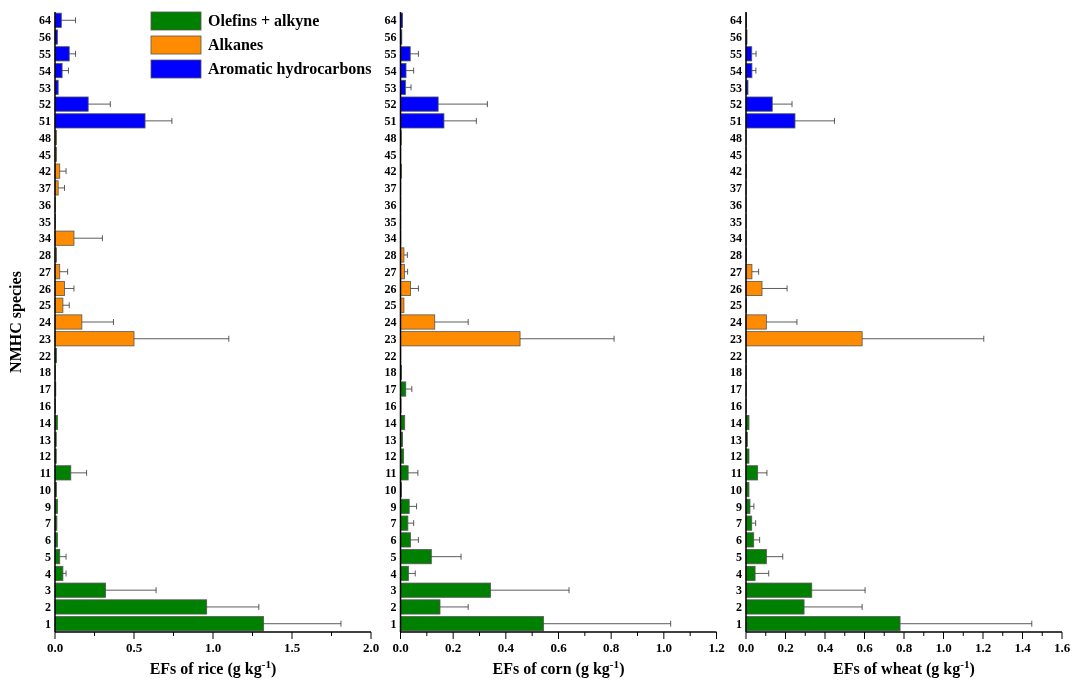  Describe the element at coordinates (292, 647) in the screenshot. I see `x-tick-label: 1.5` at that location.